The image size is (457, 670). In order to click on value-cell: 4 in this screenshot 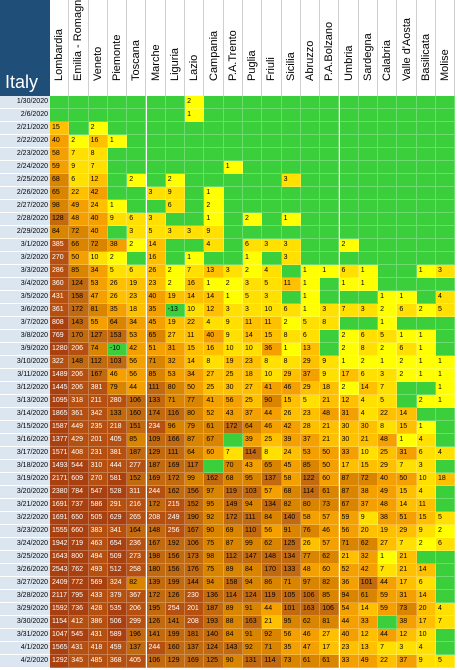, I will do `click(446, 297)`.